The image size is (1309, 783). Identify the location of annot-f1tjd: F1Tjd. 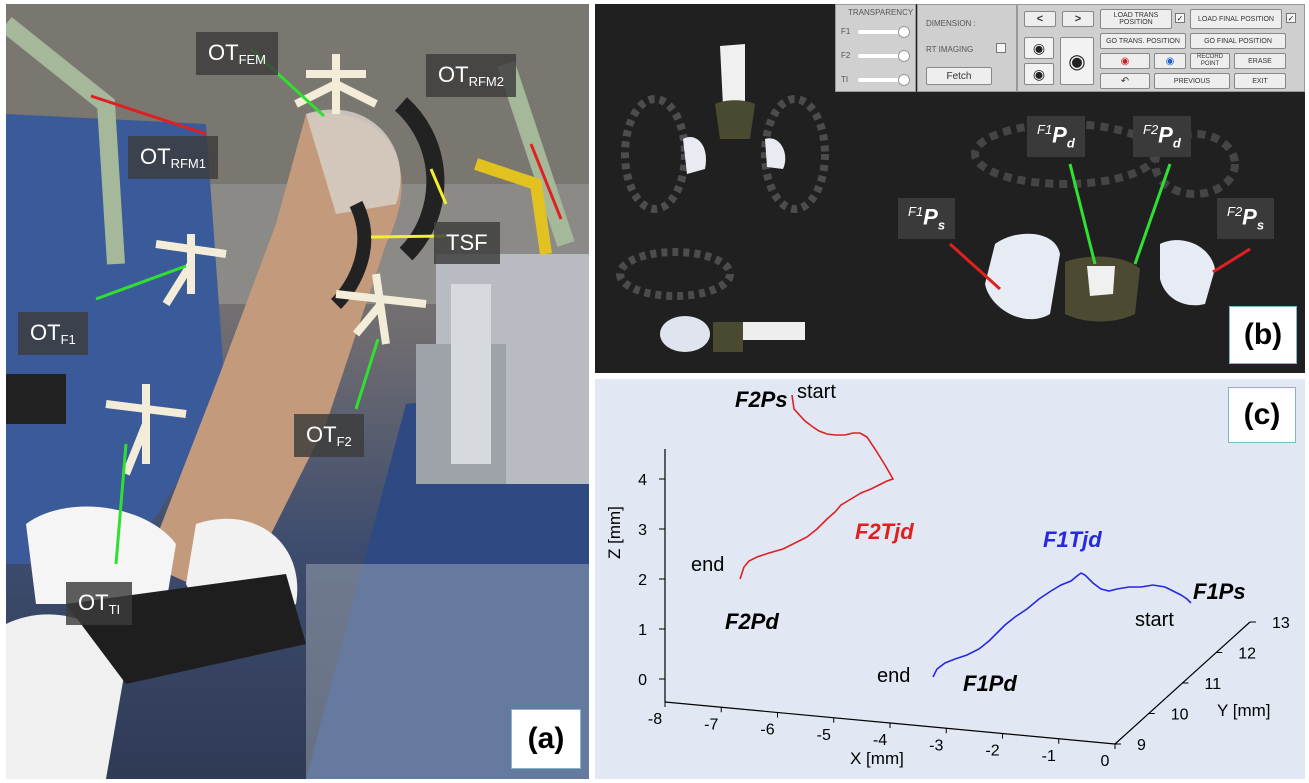
(1072, 539).